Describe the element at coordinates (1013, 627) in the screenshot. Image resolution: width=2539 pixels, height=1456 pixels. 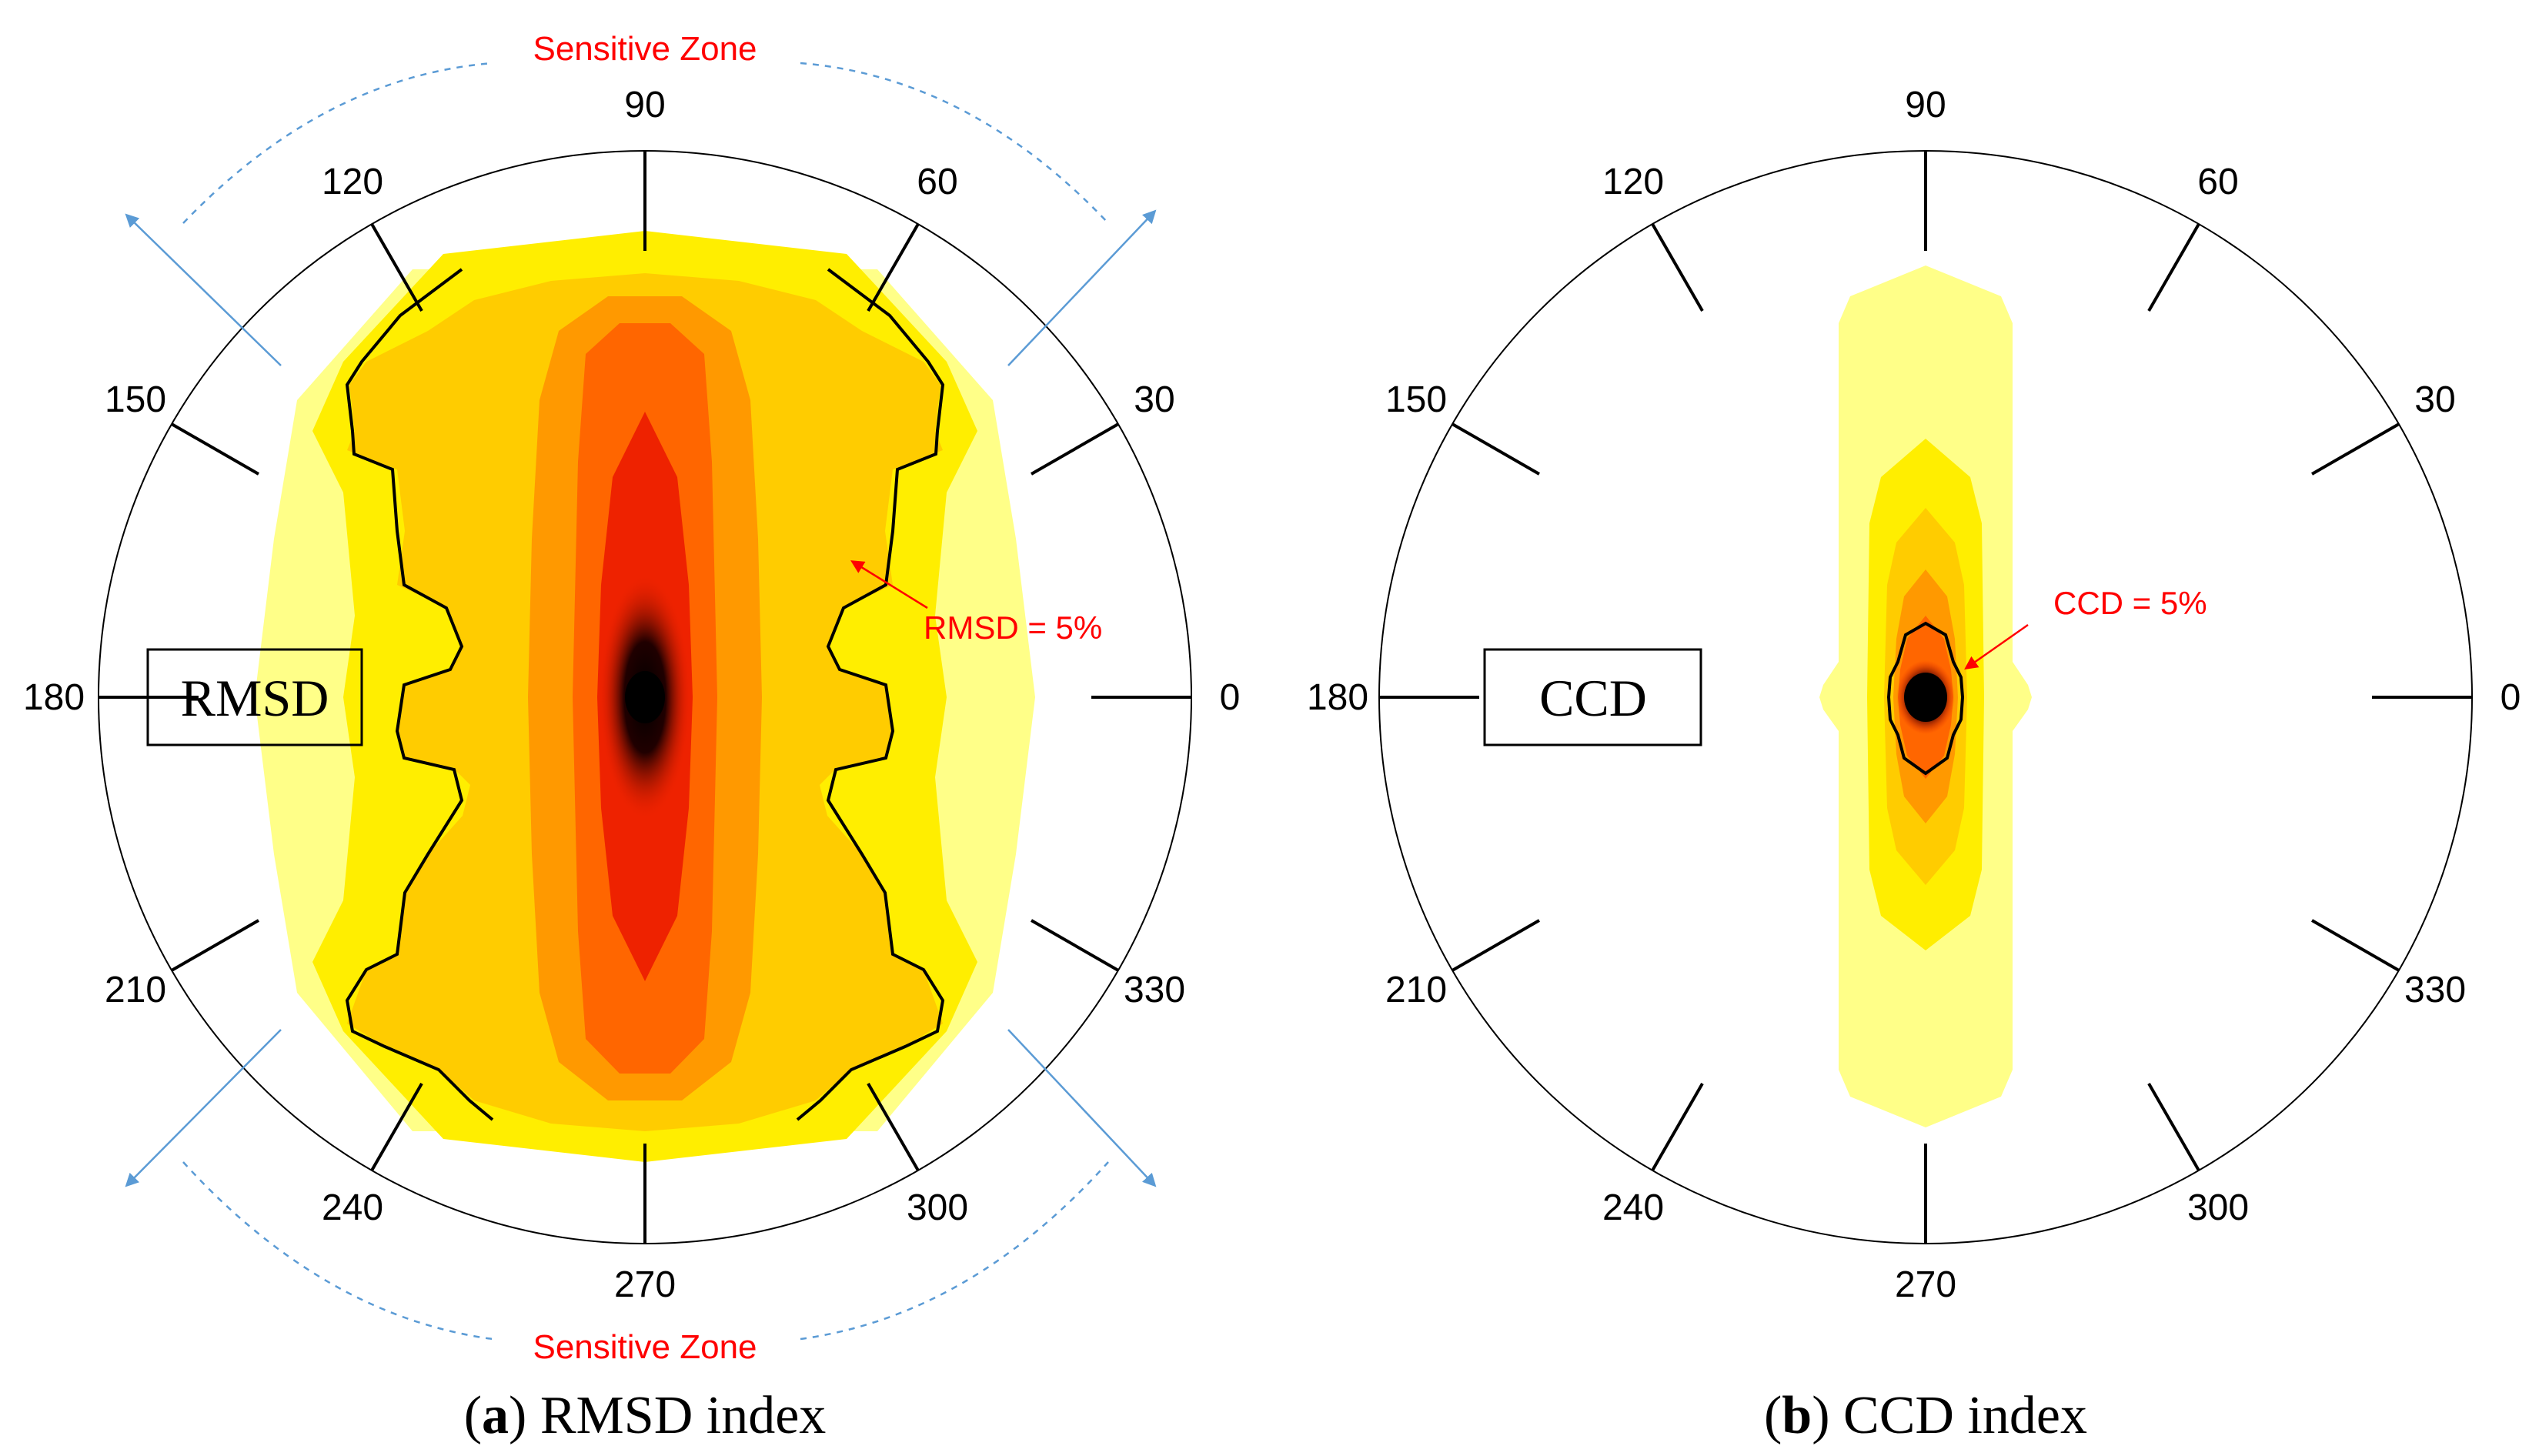
I see `panel-a-annotation-text: RMSD = 5%` at that location.